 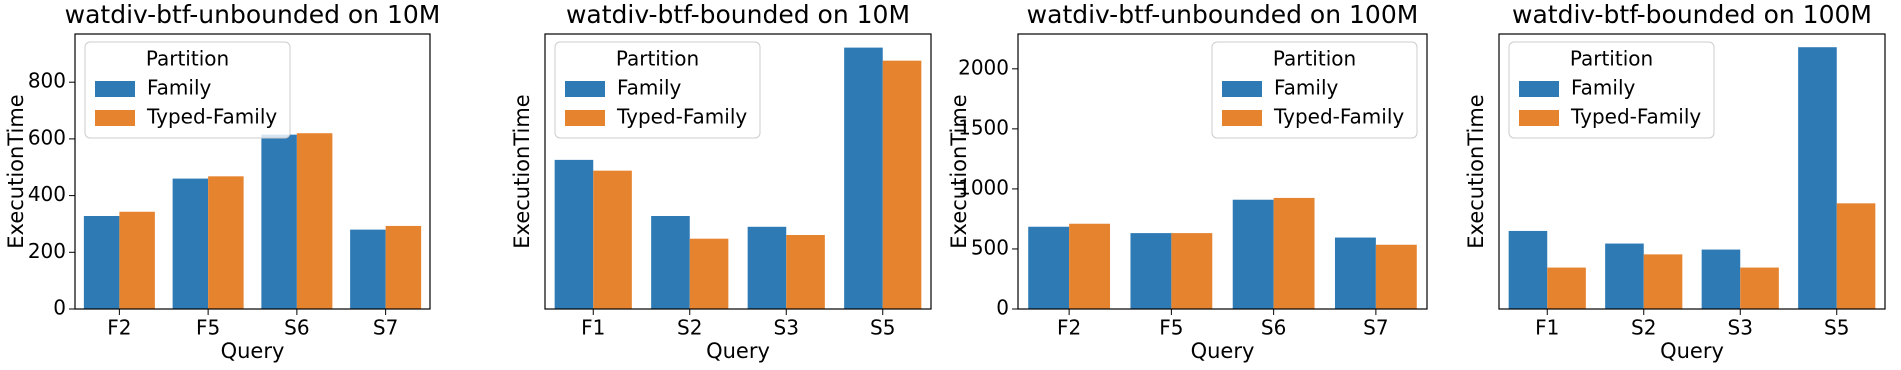 What do you see at coordinates (47, 194) in the screenshot?
I see `y-tick-label: 400` at bounding box center [47, 194].